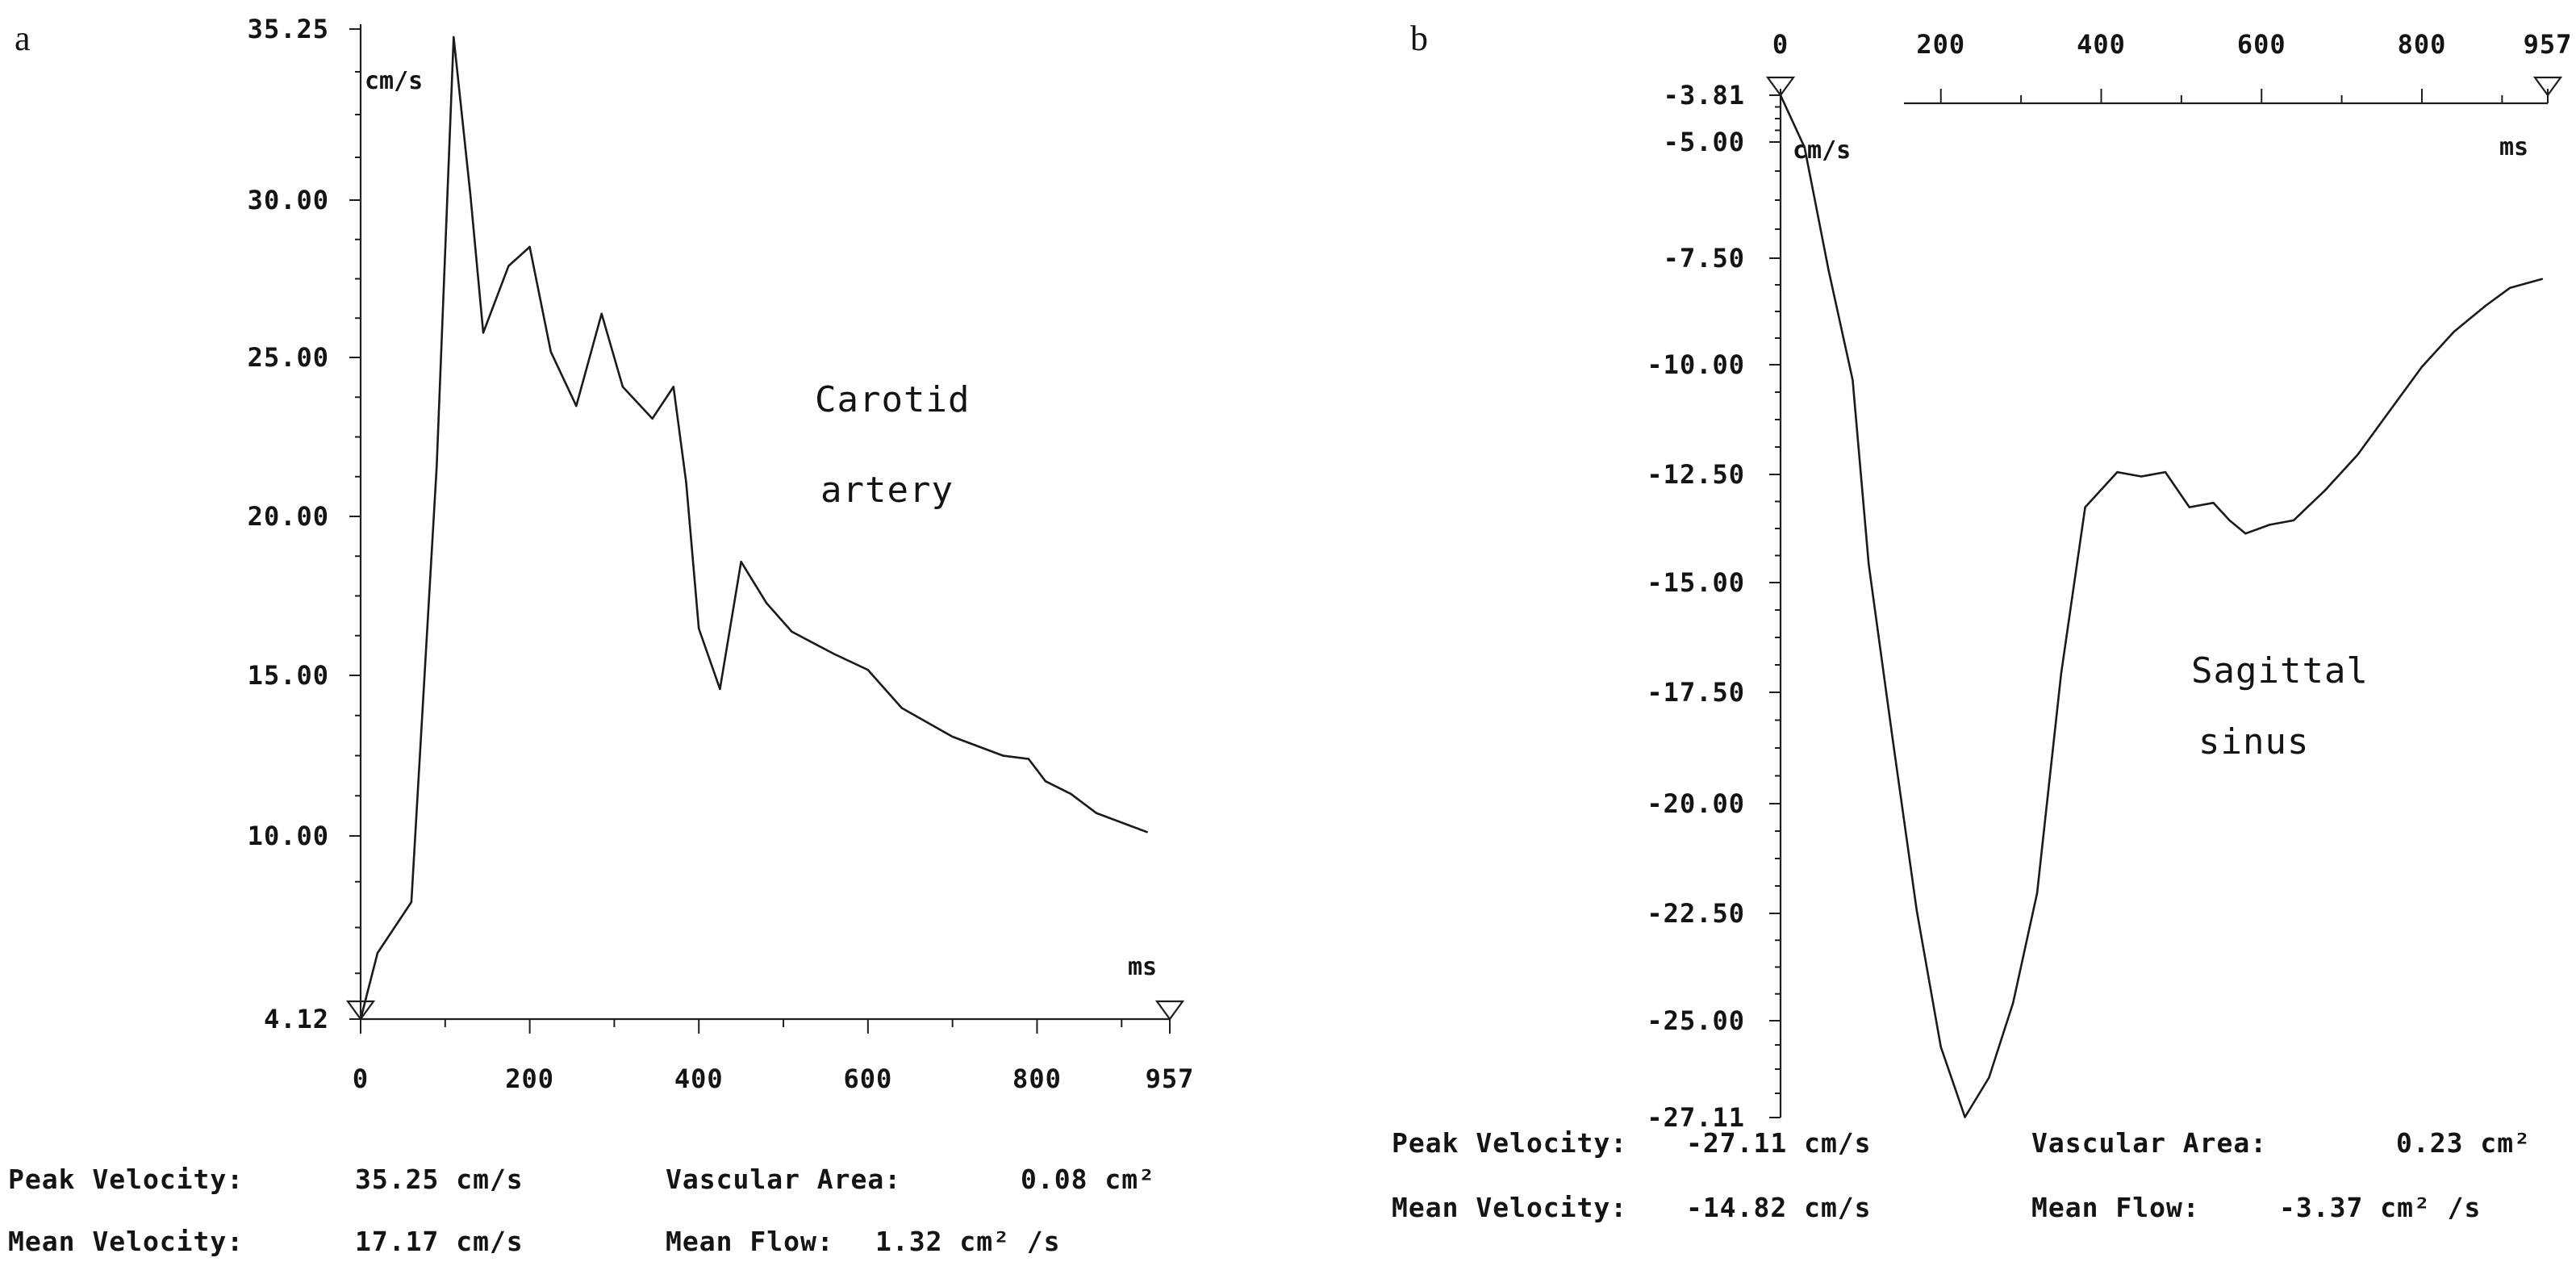  Describe the element at coordinates (1696, 364) in the screenshot. I see `panel-b-y-tick-label: -10.00` at that location.